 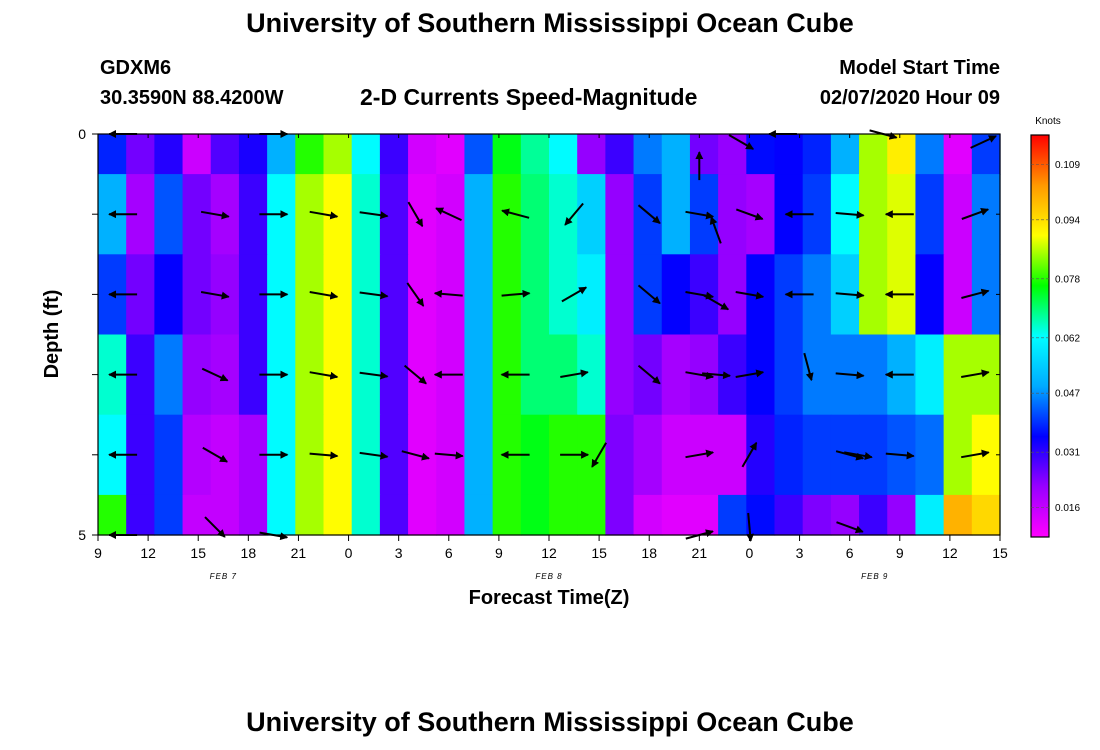 I want to click on x-tick-label: 6, so click(x=449, y=553).